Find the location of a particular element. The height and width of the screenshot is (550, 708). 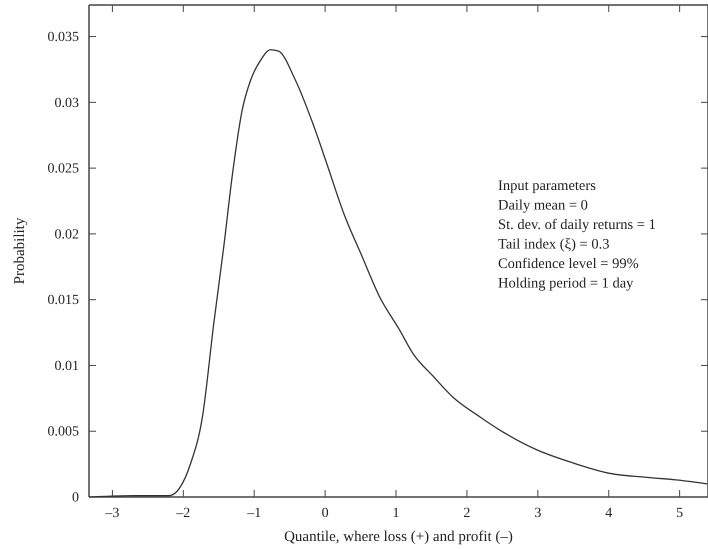

y-tick-label: 0.01 is located at coordinates (66, 366).